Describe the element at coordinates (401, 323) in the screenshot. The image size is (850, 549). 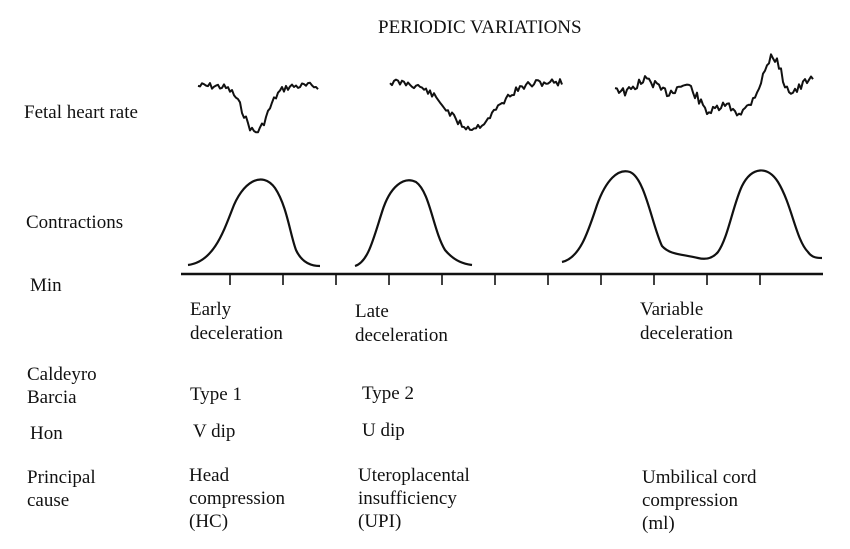
I see `column-late-deceleration: Late deceleration` at that location.